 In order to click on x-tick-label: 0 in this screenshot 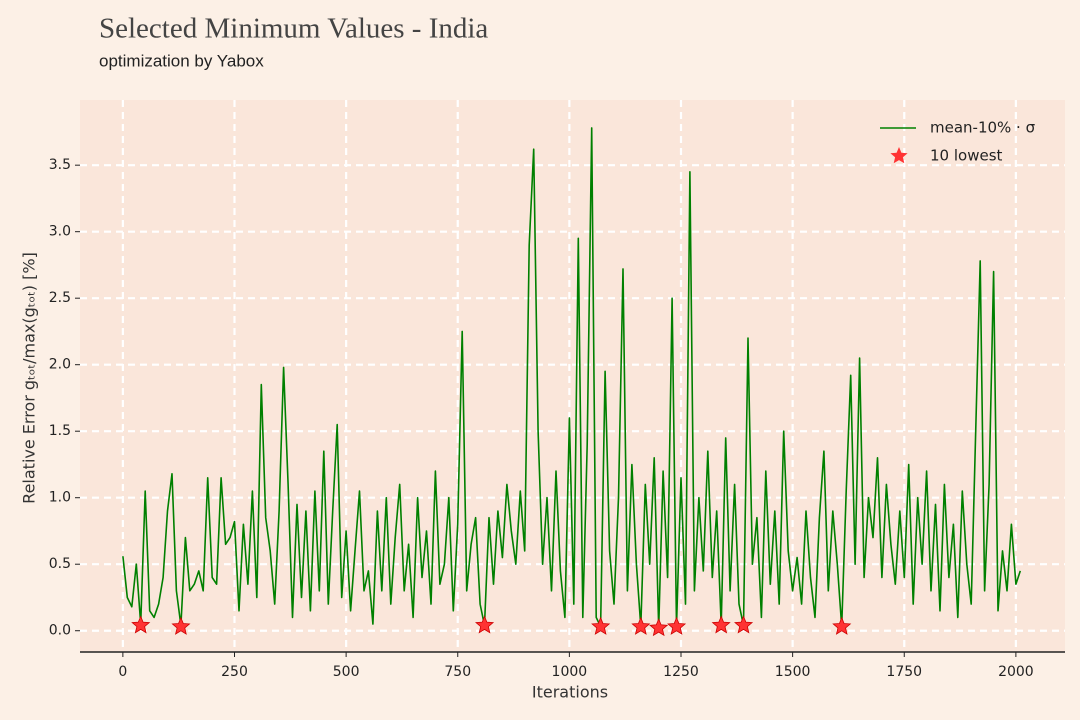, I will do `click(122, 672)`.